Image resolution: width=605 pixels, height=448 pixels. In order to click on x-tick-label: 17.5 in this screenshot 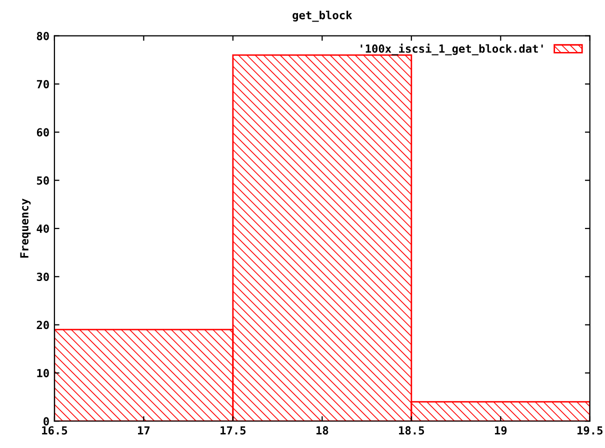, I will do `click(233, 430)`.